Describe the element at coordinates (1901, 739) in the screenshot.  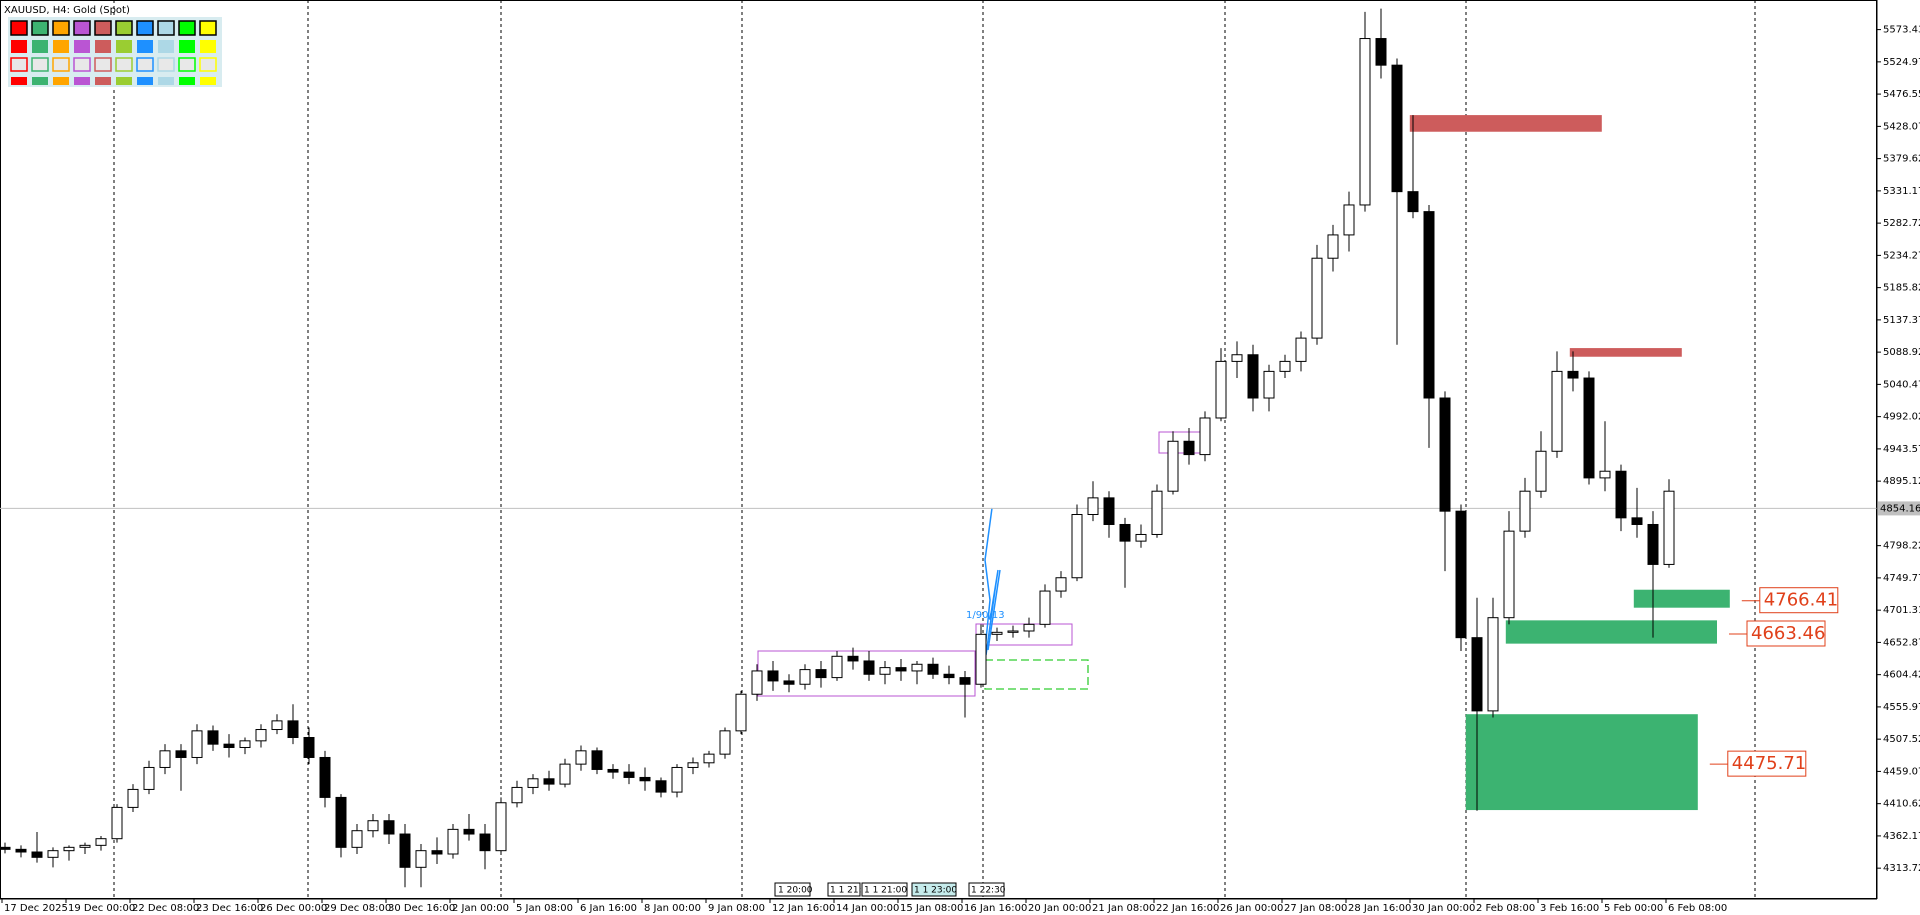
I see `y-tick-label: 4507.52` at that location.